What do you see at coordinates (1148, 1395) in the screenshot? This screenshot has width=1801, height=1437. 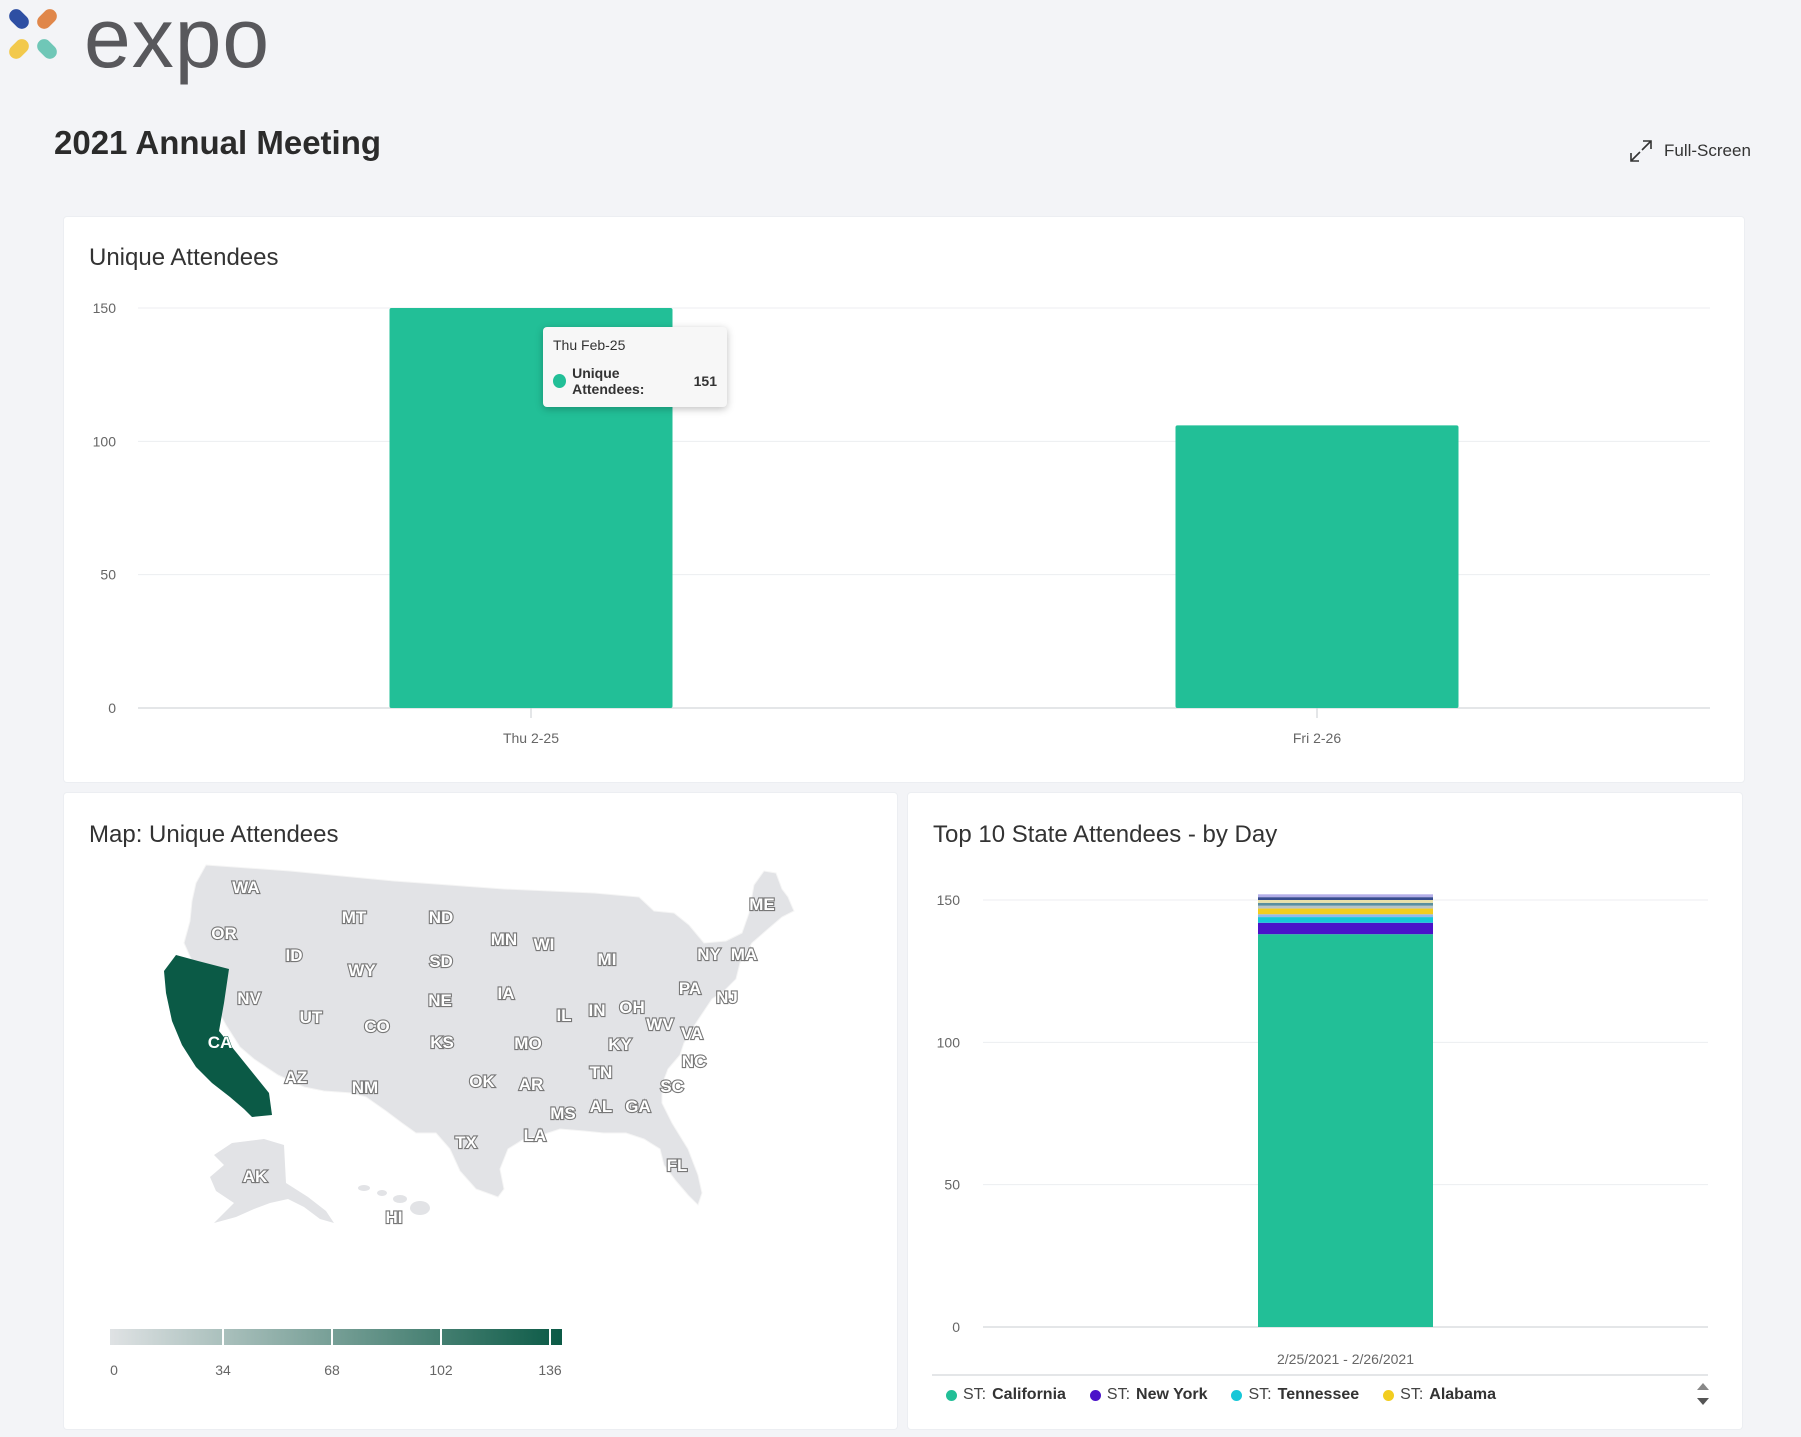 I see `legend-item: ST: New York` at bounding box center [1148, 1395].